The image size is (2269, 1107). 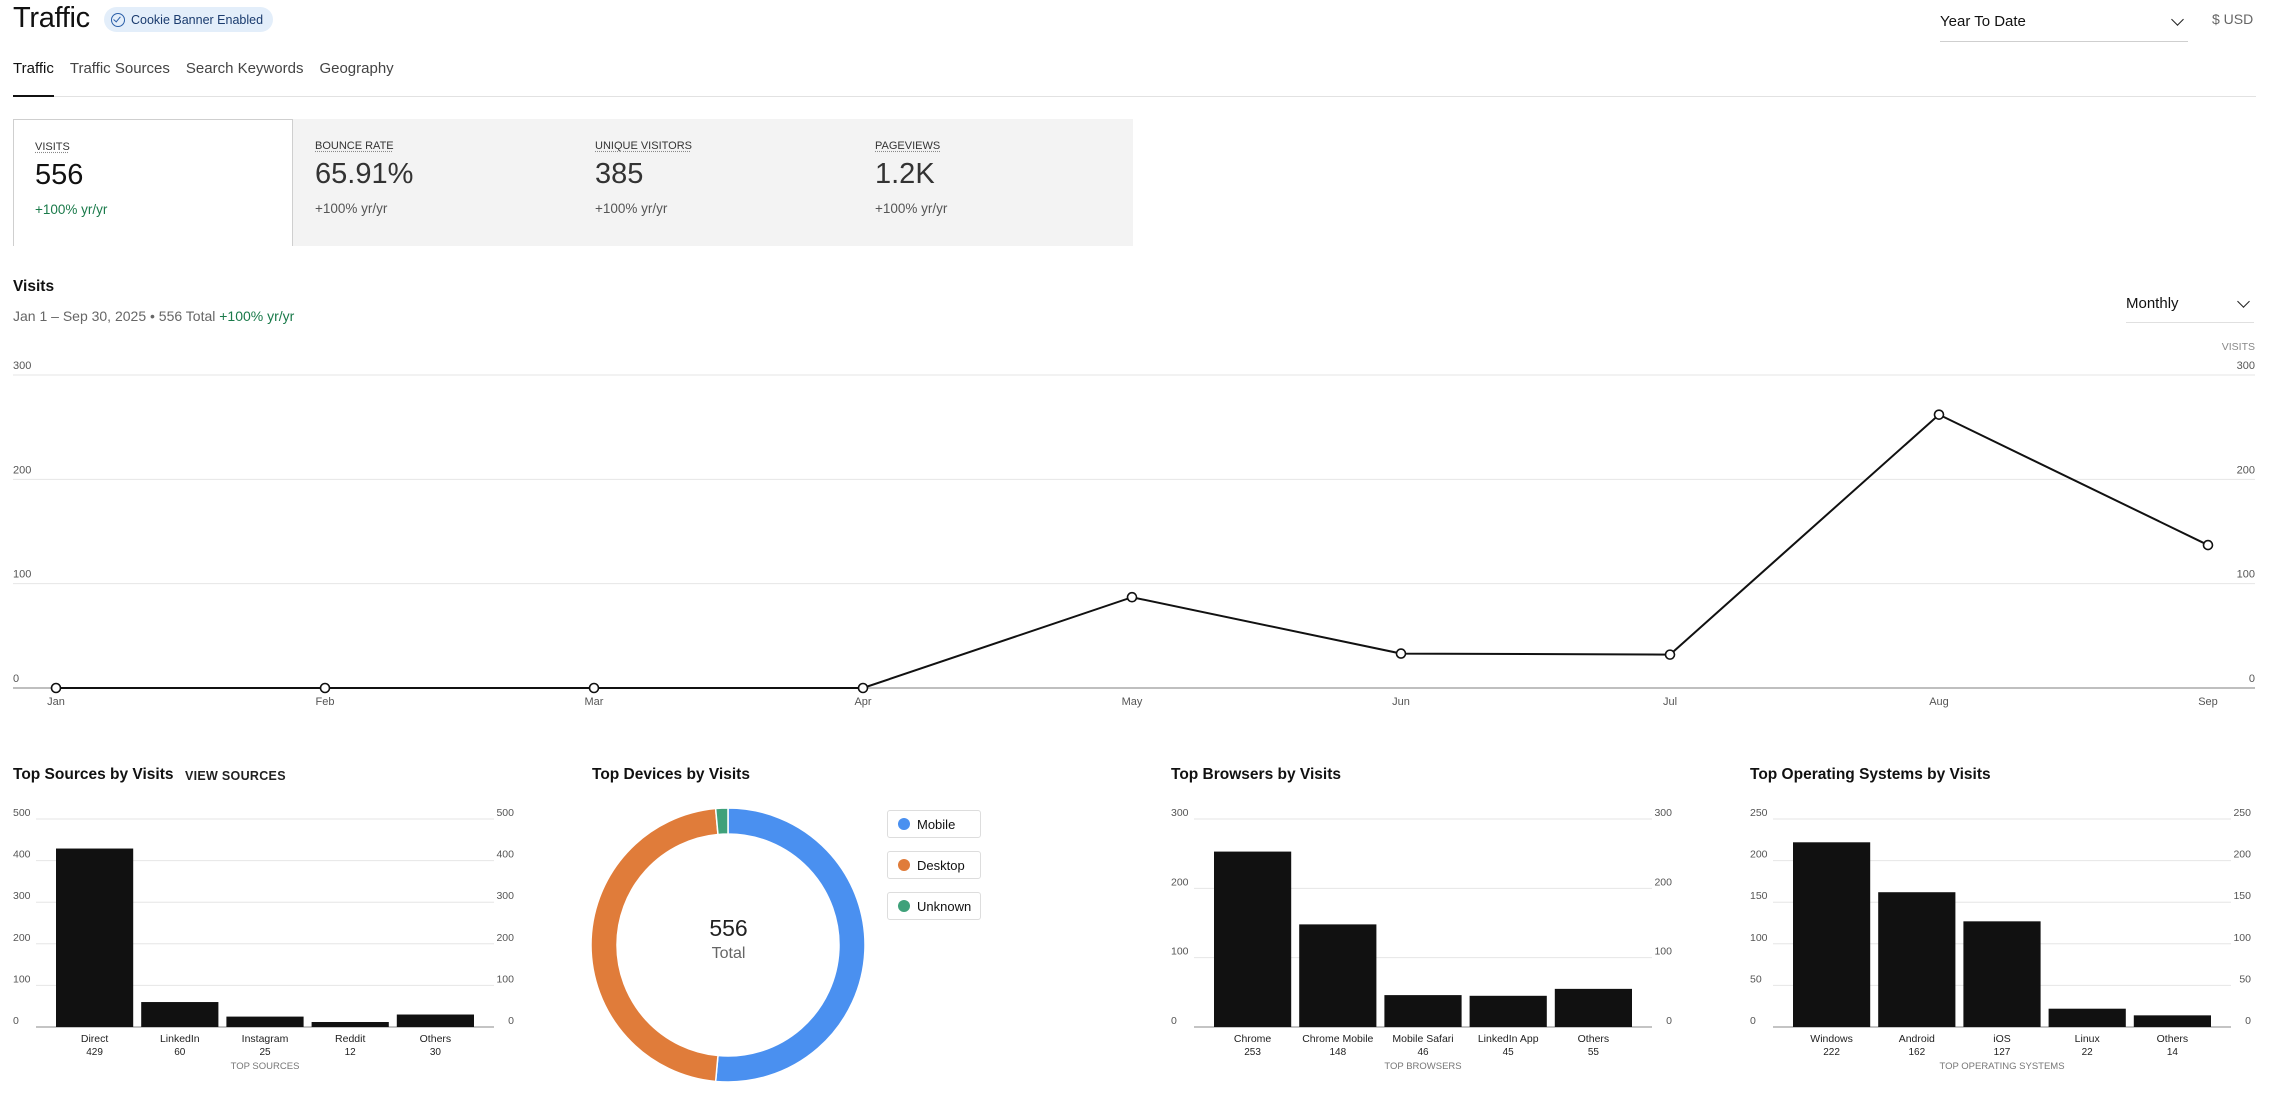 I want to click on x-tick-label: Aug, so click(x=1939, y=702).